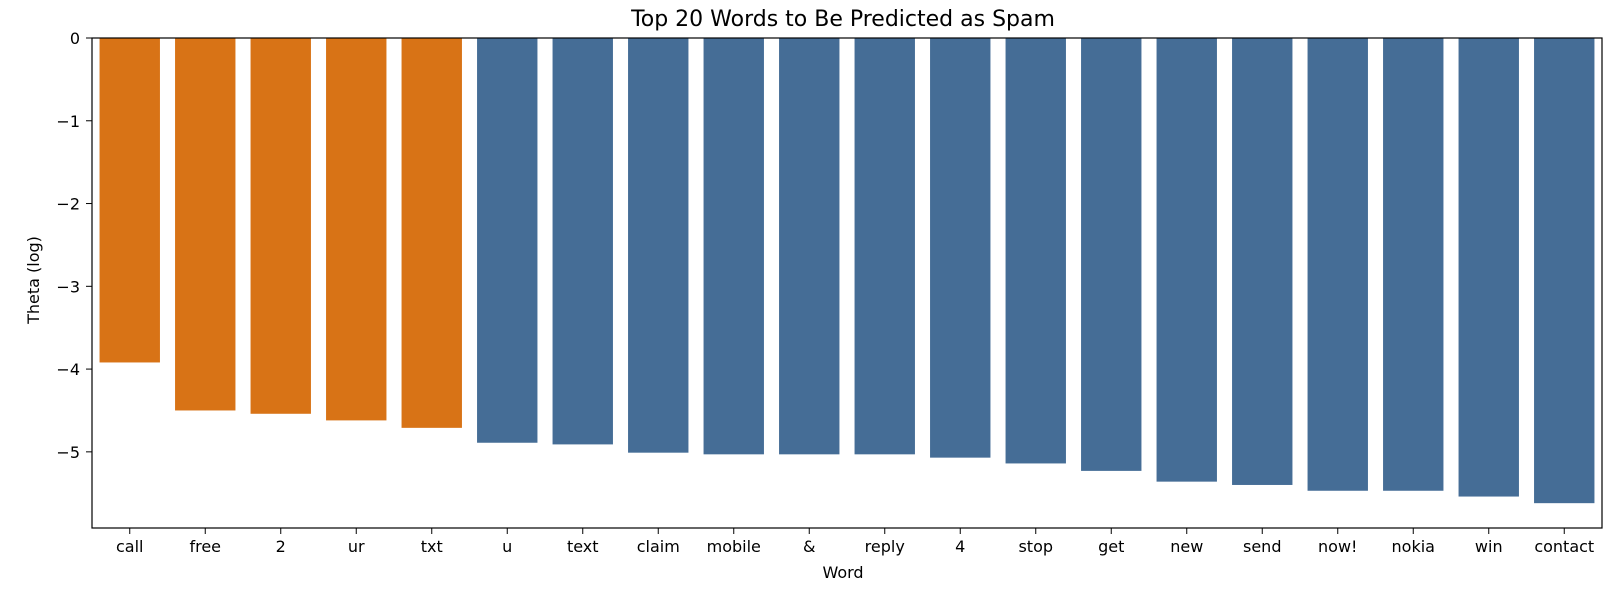  I want to click on x-tick-label: text, so click(583, 546).